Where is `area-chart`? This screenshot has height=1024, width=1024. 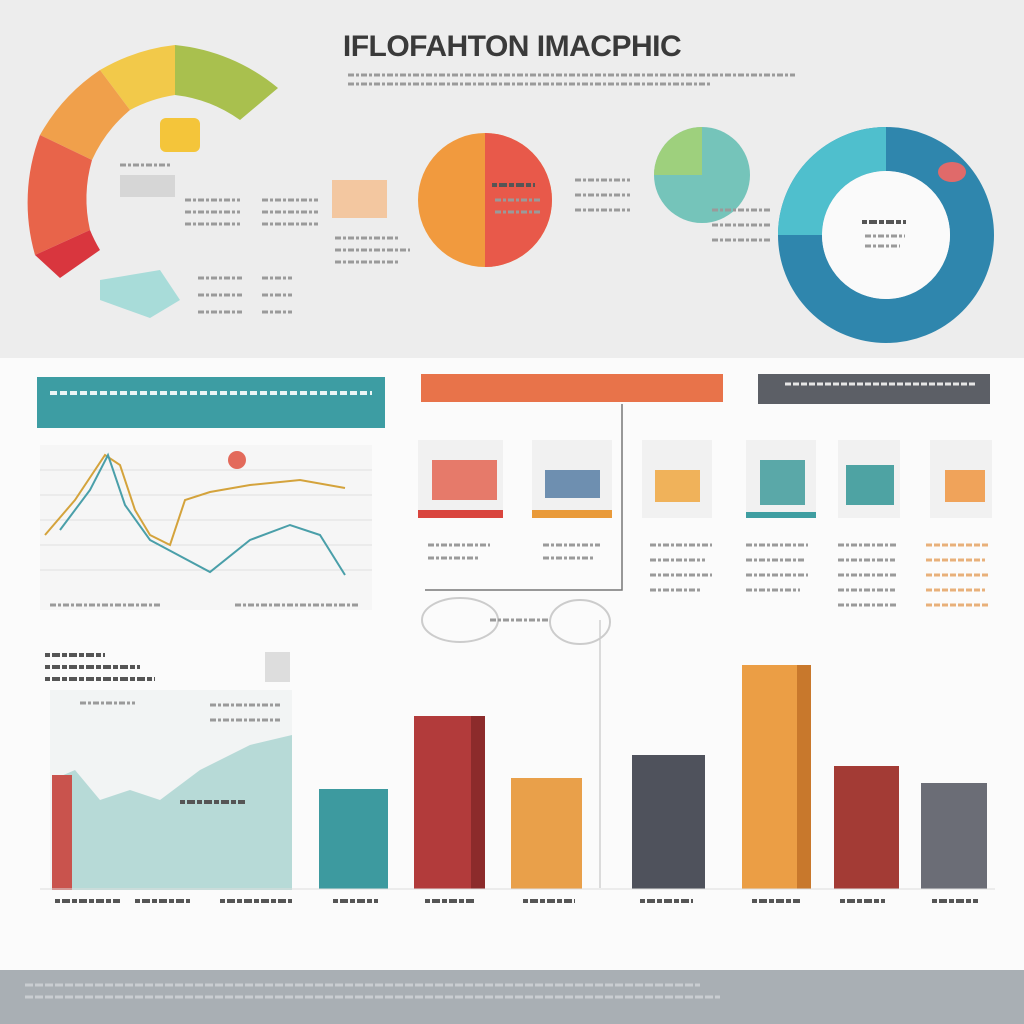 area-chart is located at coordinates (168, 771).